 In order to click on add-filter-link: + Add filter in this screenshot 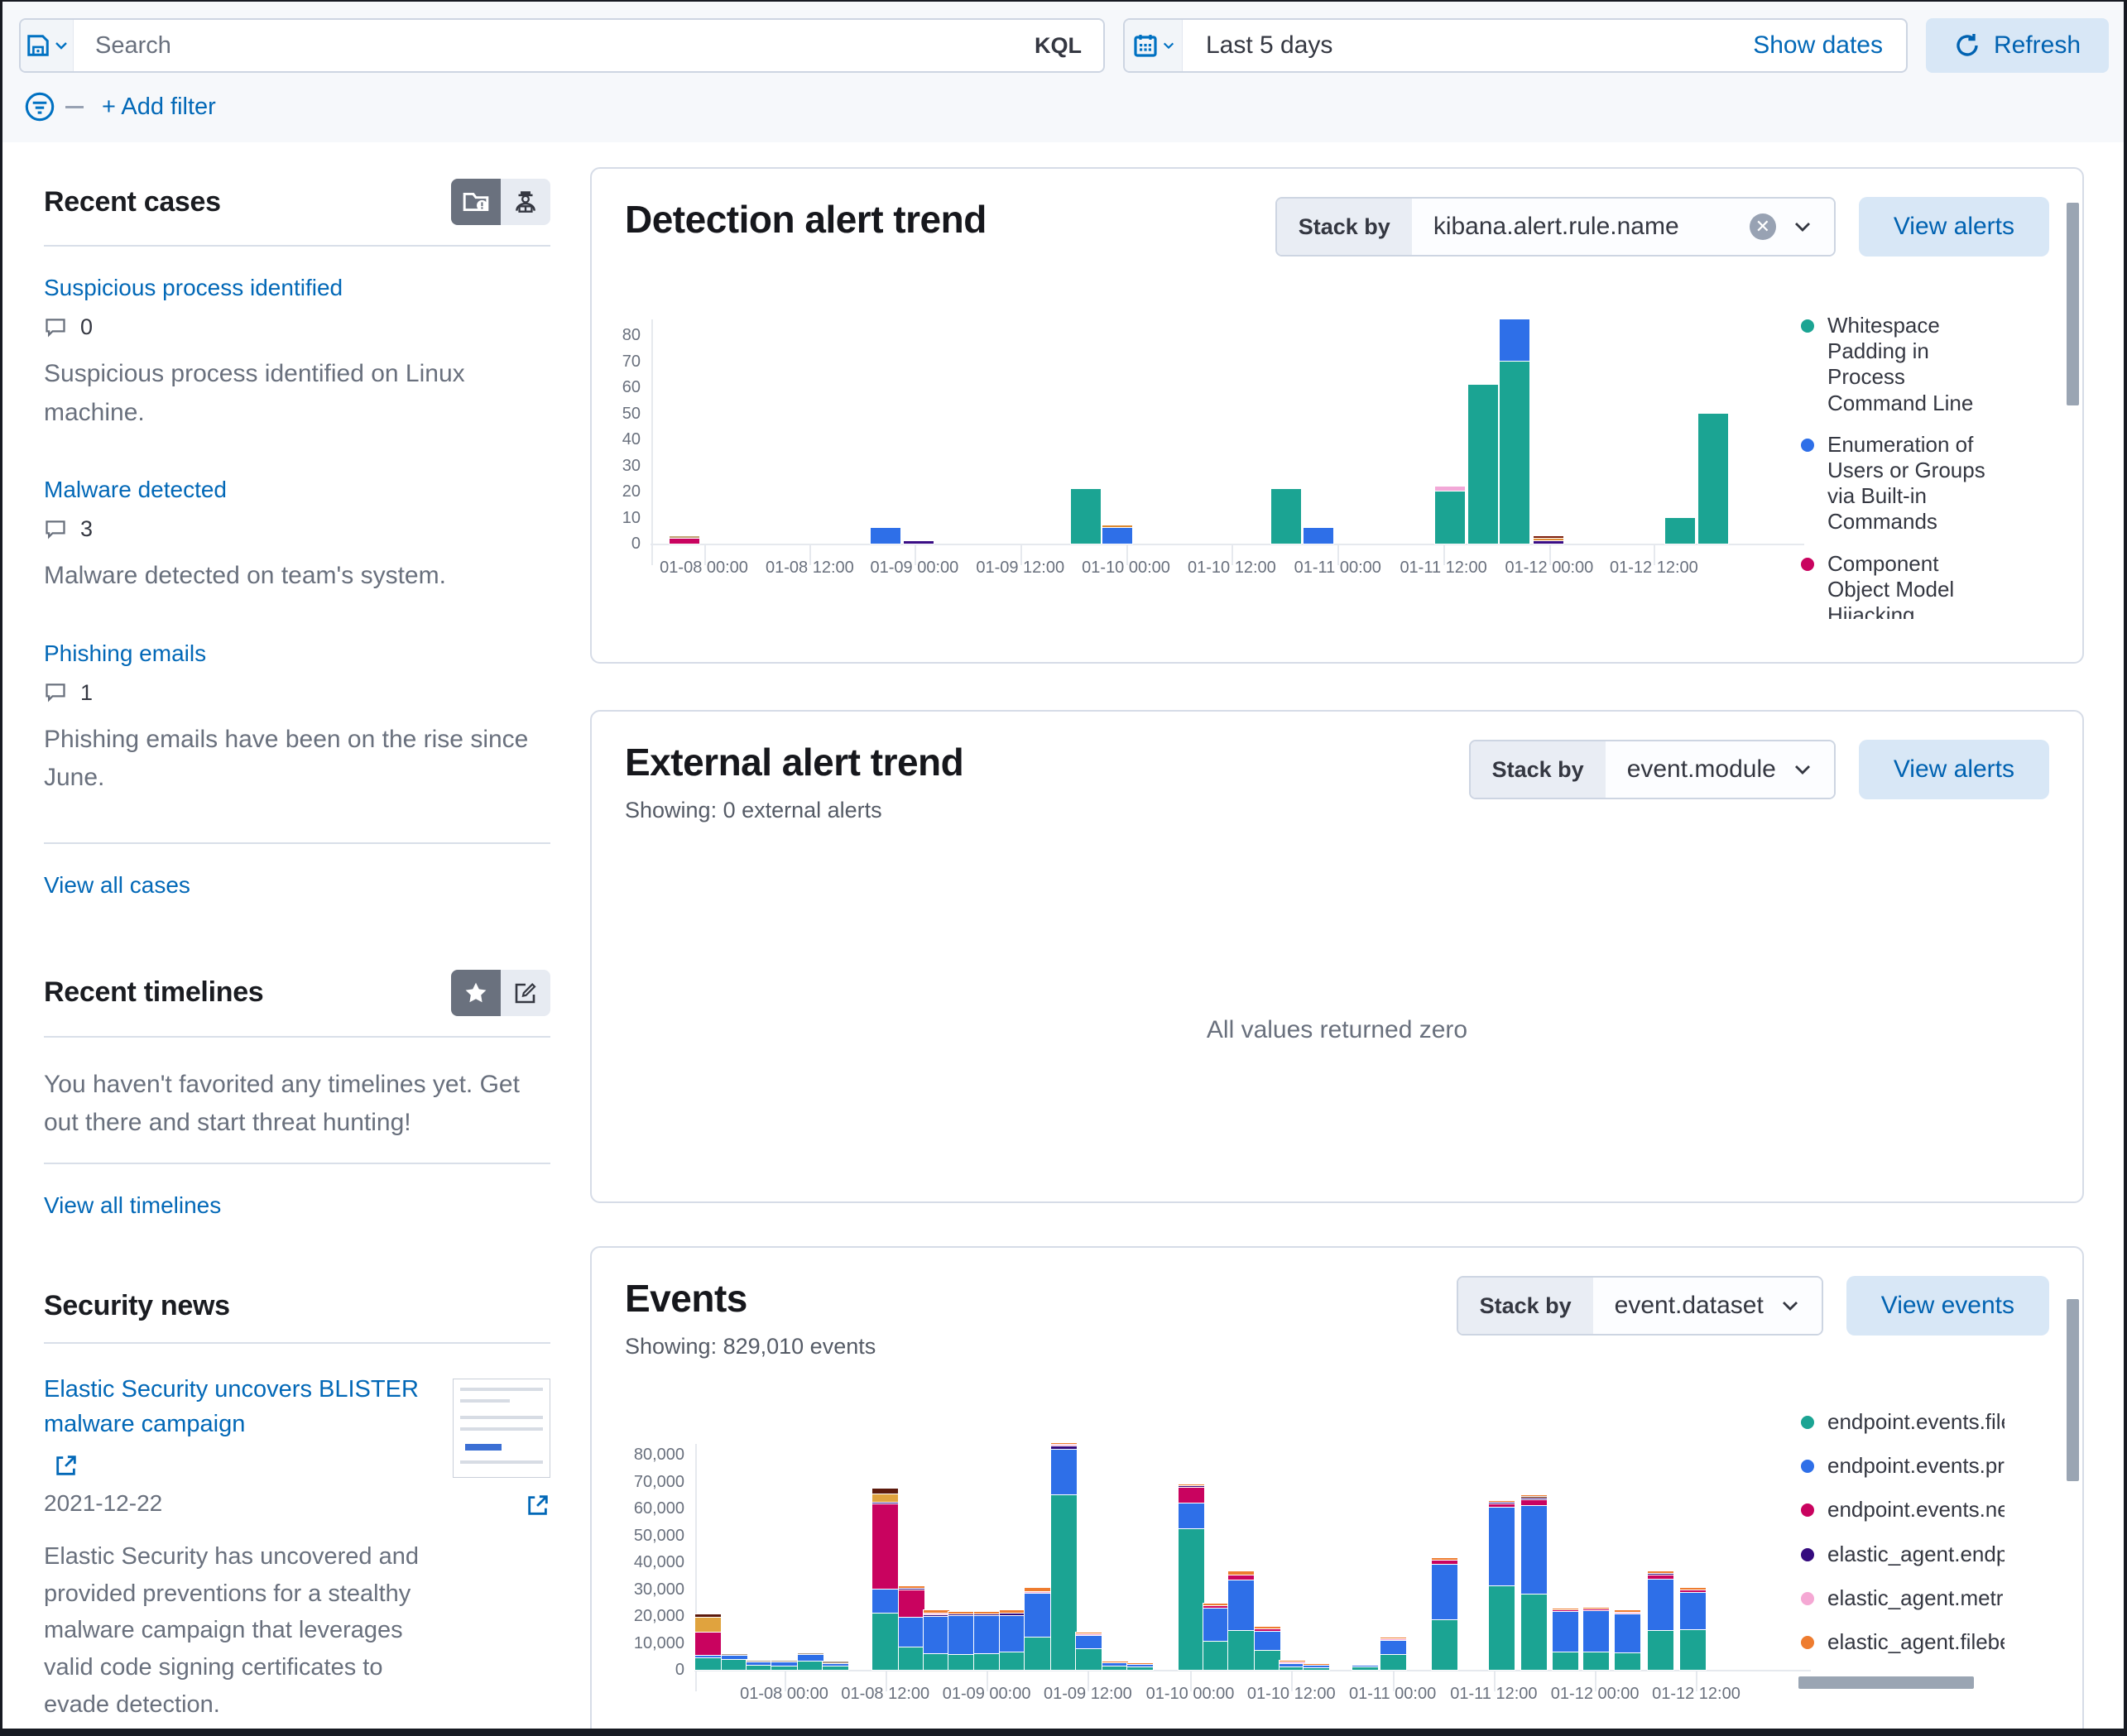, I will do `click(159, 106)`.